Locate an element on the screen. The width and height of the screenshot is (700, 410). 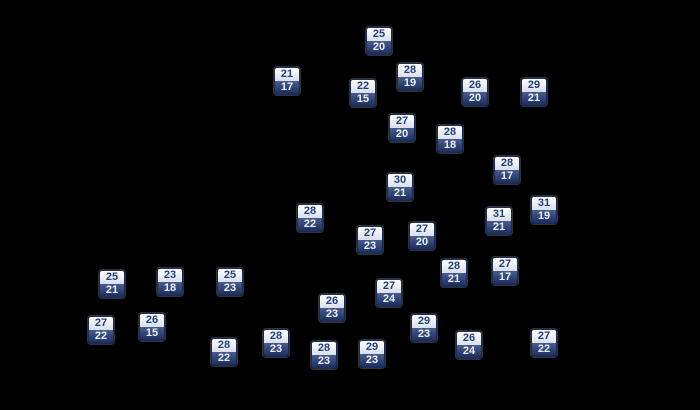
temperature-marker: 21 17 is located at coordinates (287, 81).